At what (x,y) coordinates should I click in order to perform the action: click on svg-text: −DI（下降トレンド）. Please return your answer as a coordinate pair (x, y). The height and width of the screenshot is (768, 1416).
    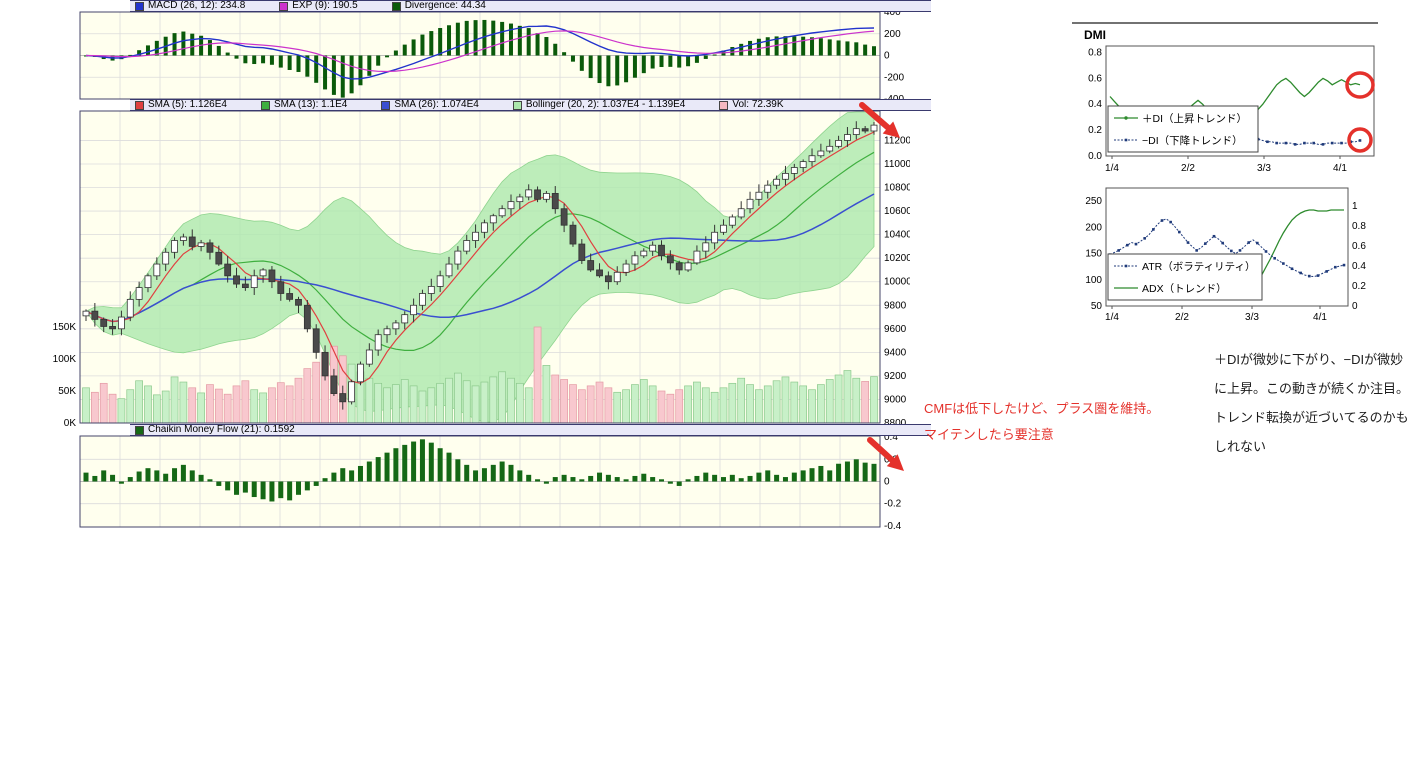
    Looking at the image, I should click on (1192, 140).